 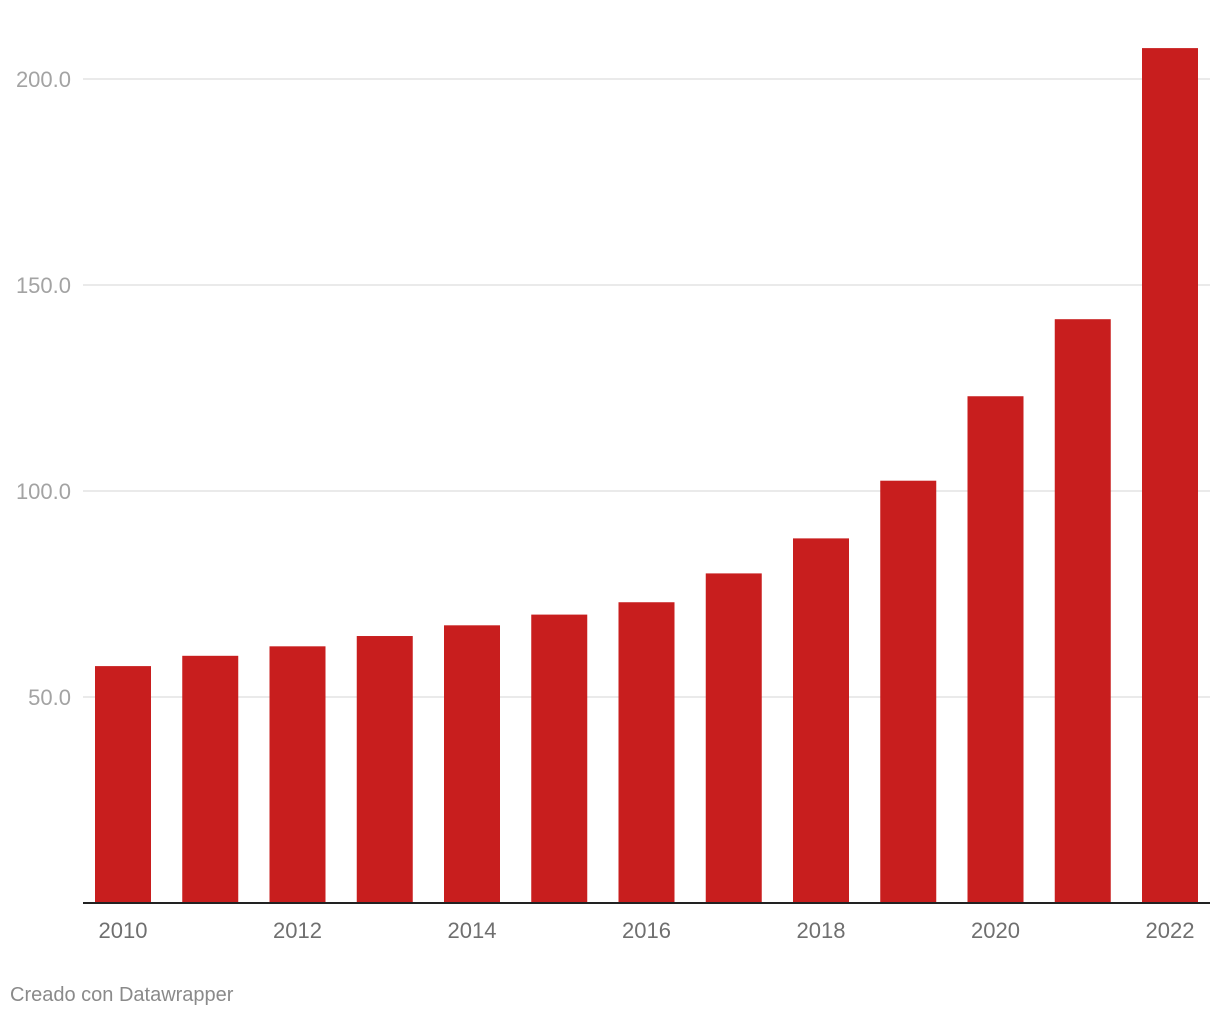 What do you see at coordinates (122, 995) in the screenshot?
I see `footer-credit: Creado con Datawrapper` at bounding box center [122, 995].